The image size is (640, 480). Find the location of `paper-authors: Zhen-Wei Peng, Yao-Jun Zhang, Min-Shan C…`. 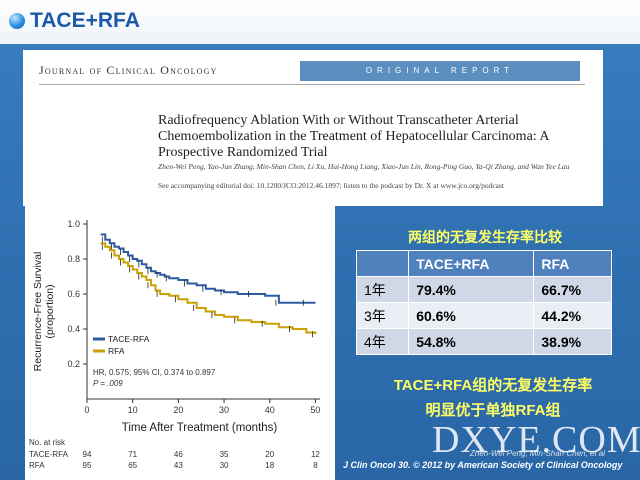

paper-authors: Zhen-Wei Peng, Yao-Jun Zhang, Min-Shan C… is located at coordinates (364, 166).